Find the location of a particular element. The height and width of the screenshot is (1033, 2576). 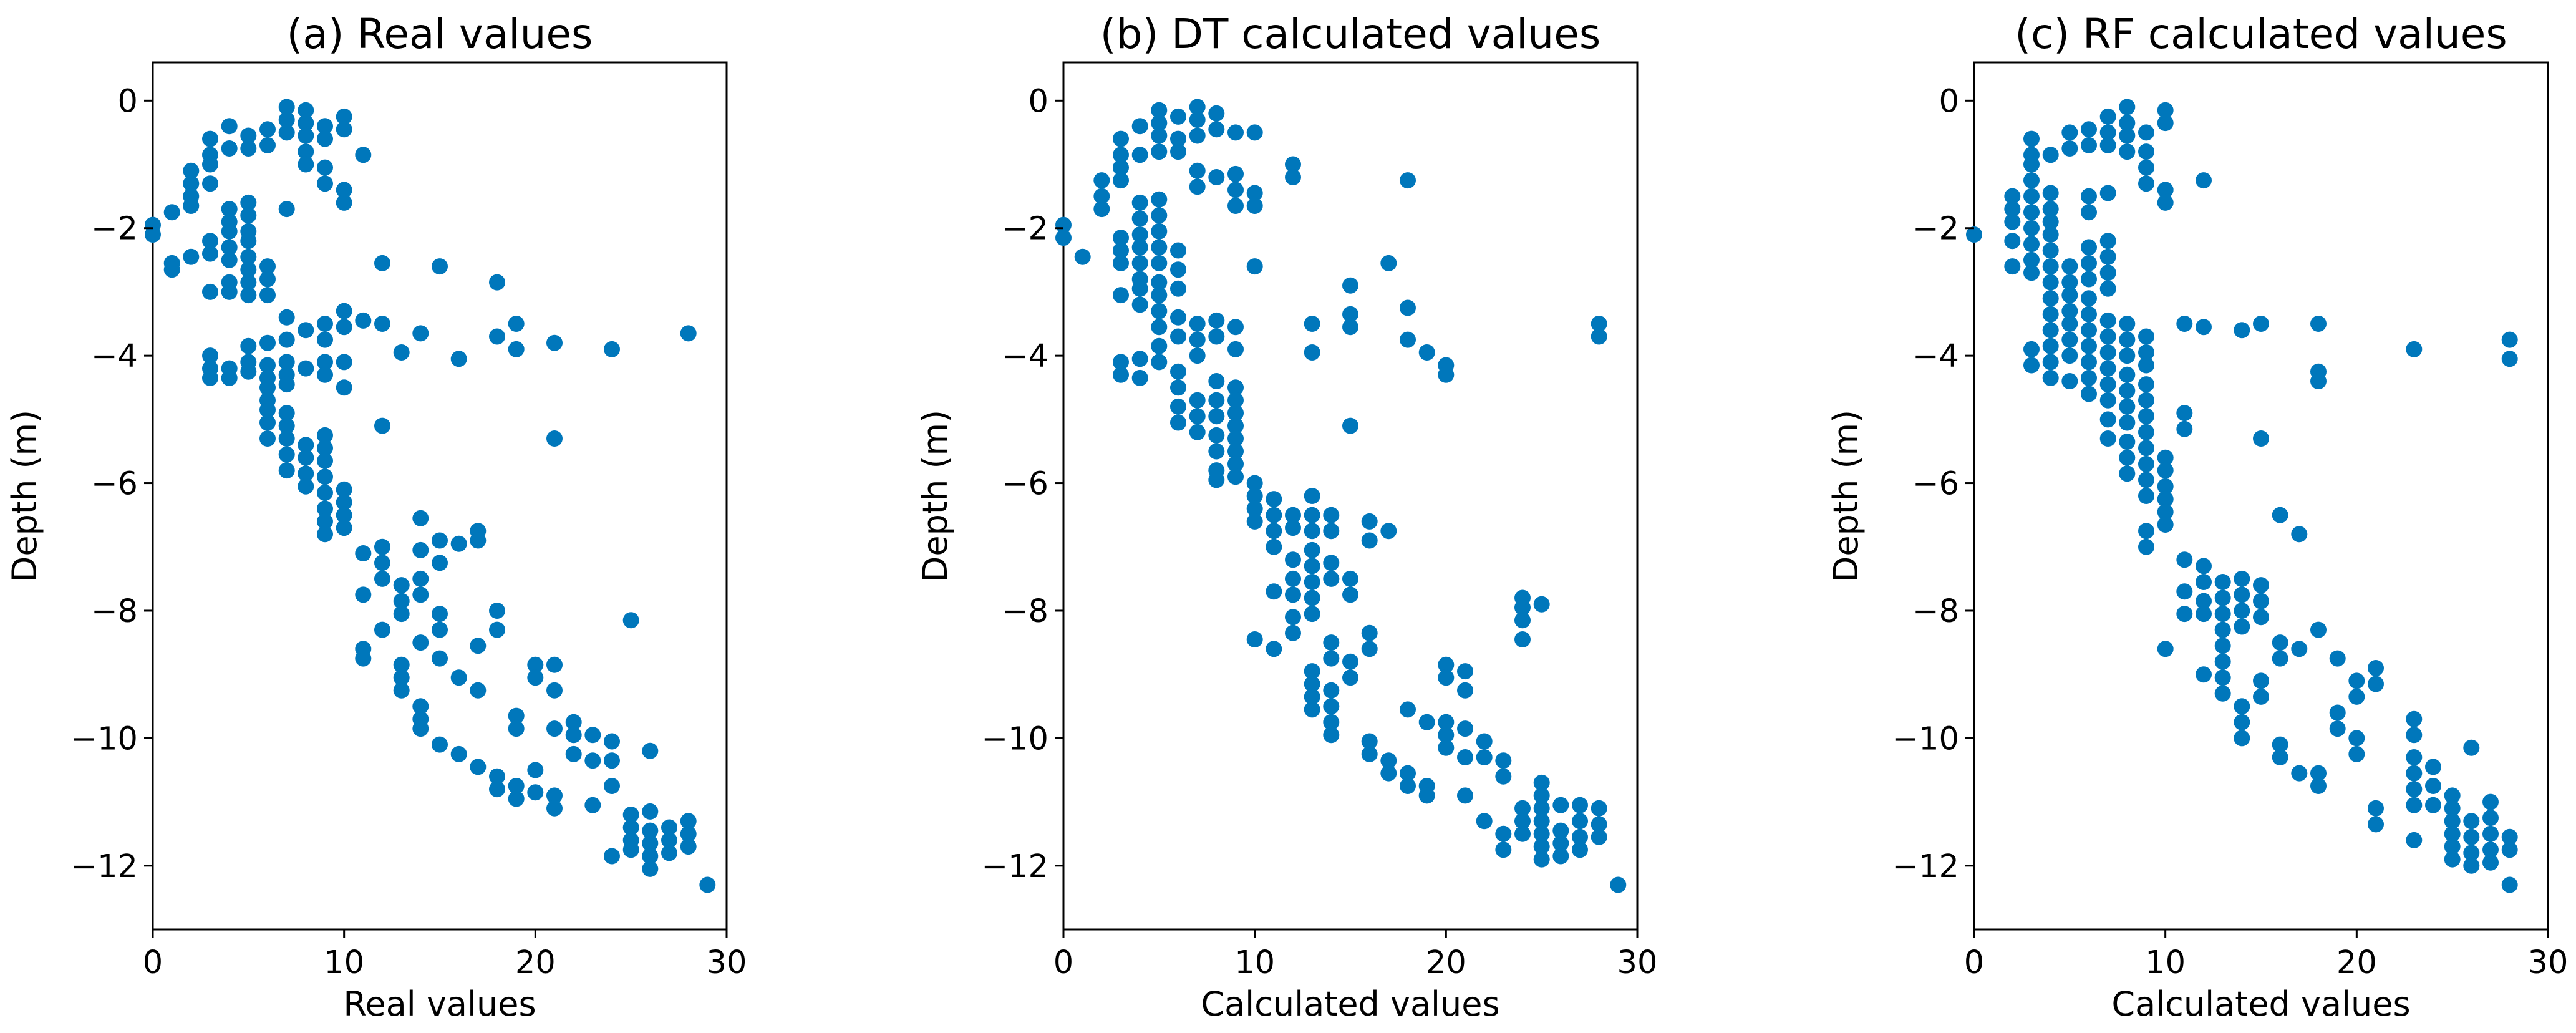

panel-c-y-tick-label: −12 is located at coordinates (1925, 867).